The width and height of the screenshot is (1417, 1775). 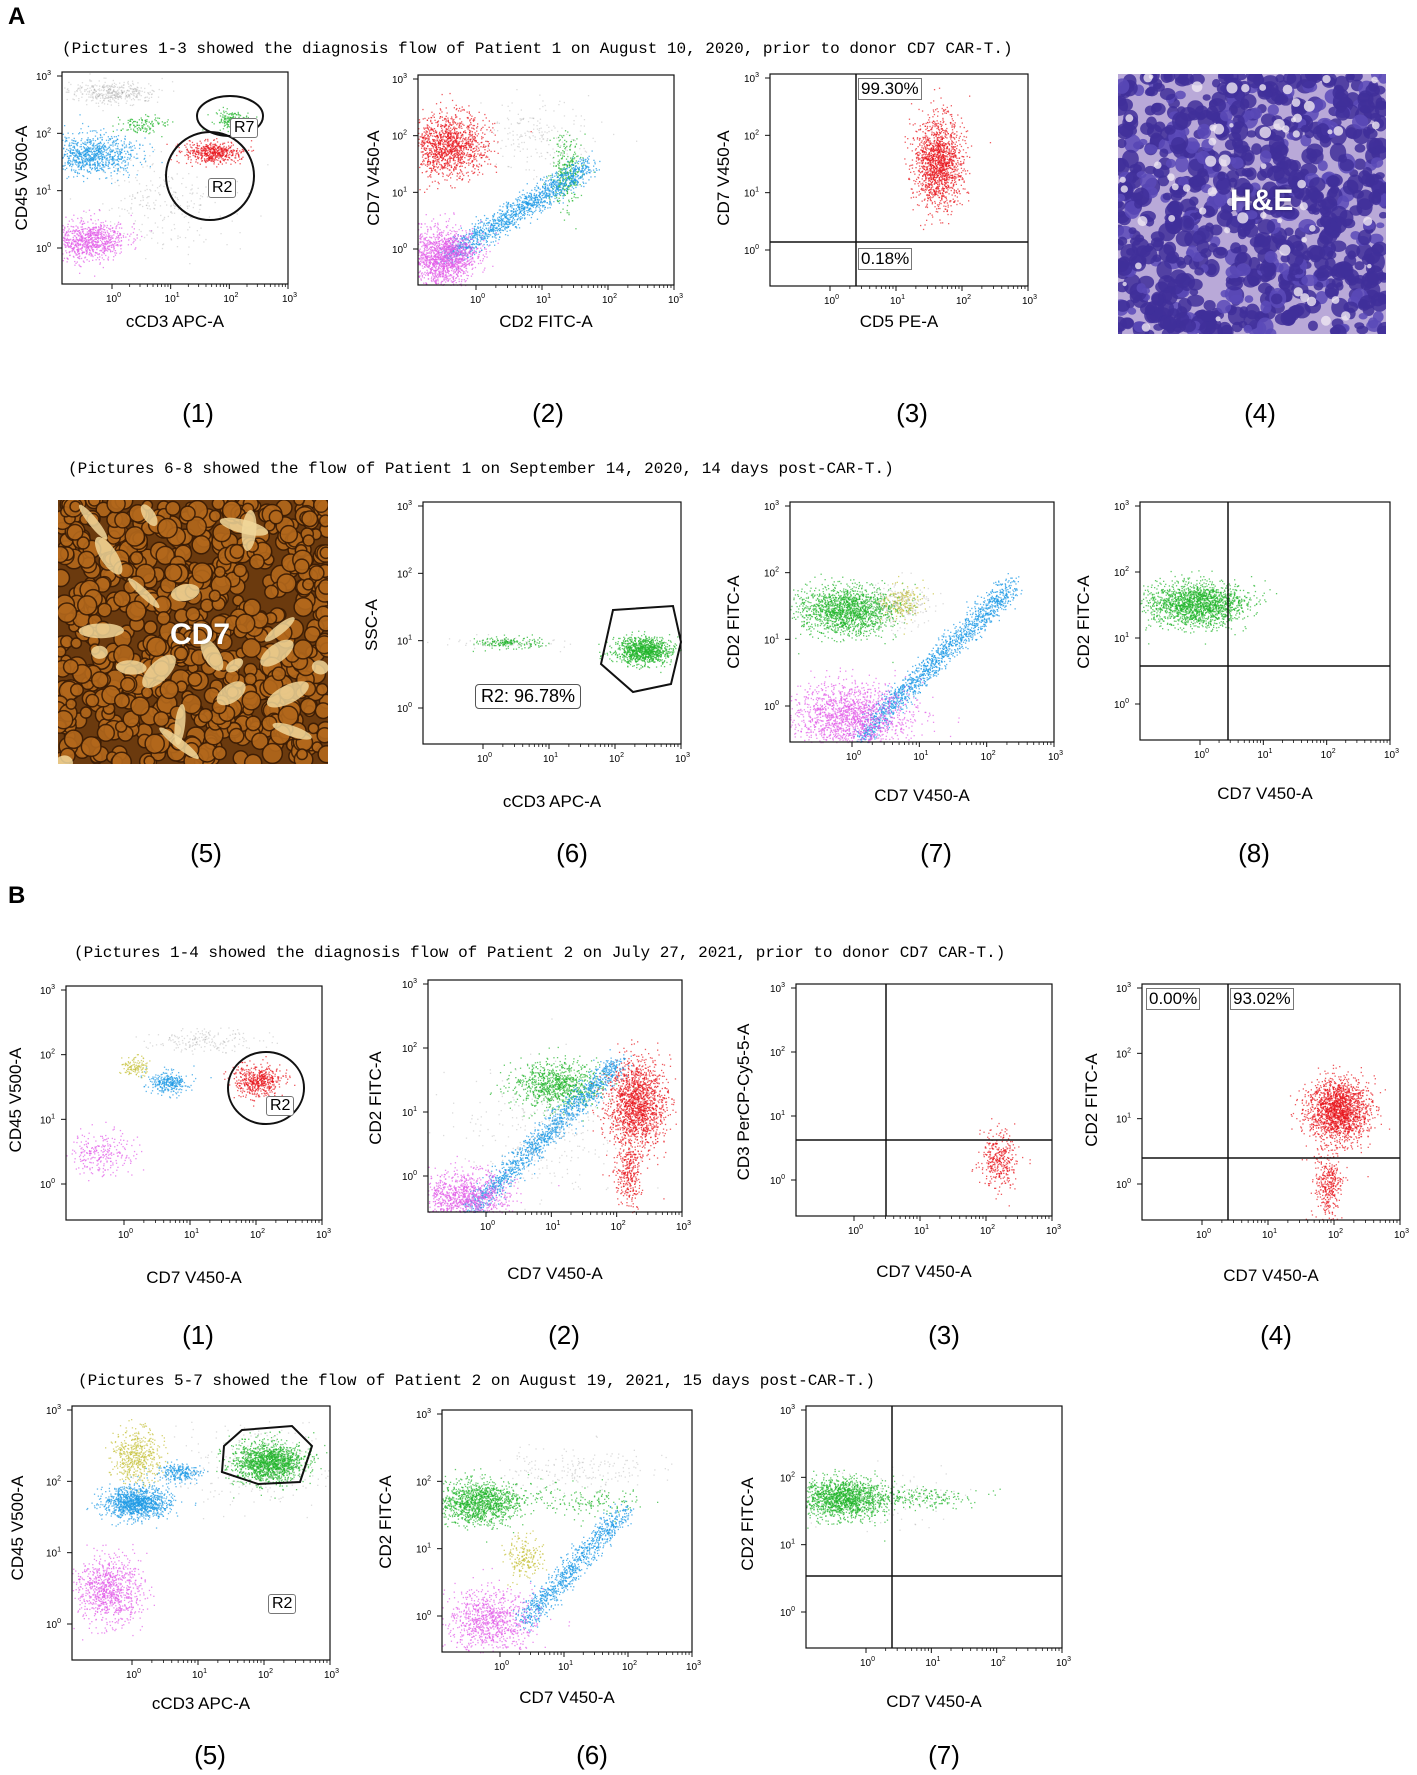 I want to click on plot-b2-area: 10⁰ 10¹ 10² 10³ 10⁰ 10¹ 10² 10³, so click(x=546, y=1105).